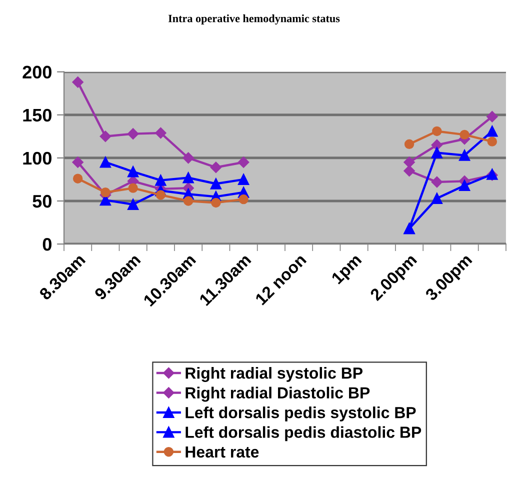 The image size is (508, 492). I want to click on legend-label: Heart rate, so click(222, 452).